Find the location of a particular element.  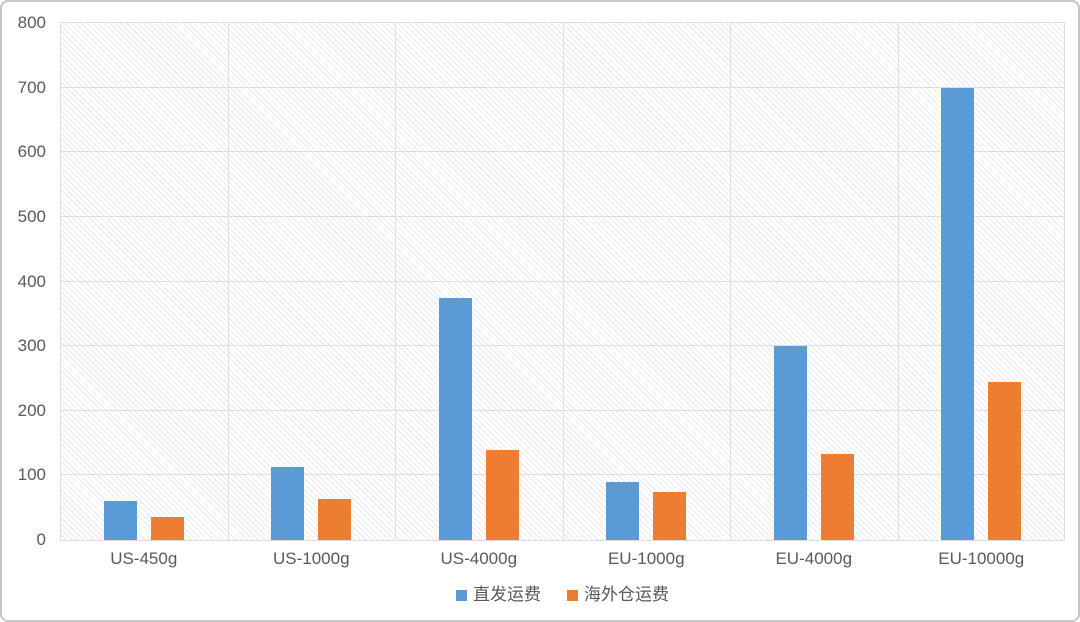

legend-item-direct-shipping: 直发运费 is located at coordinates (498, 595).